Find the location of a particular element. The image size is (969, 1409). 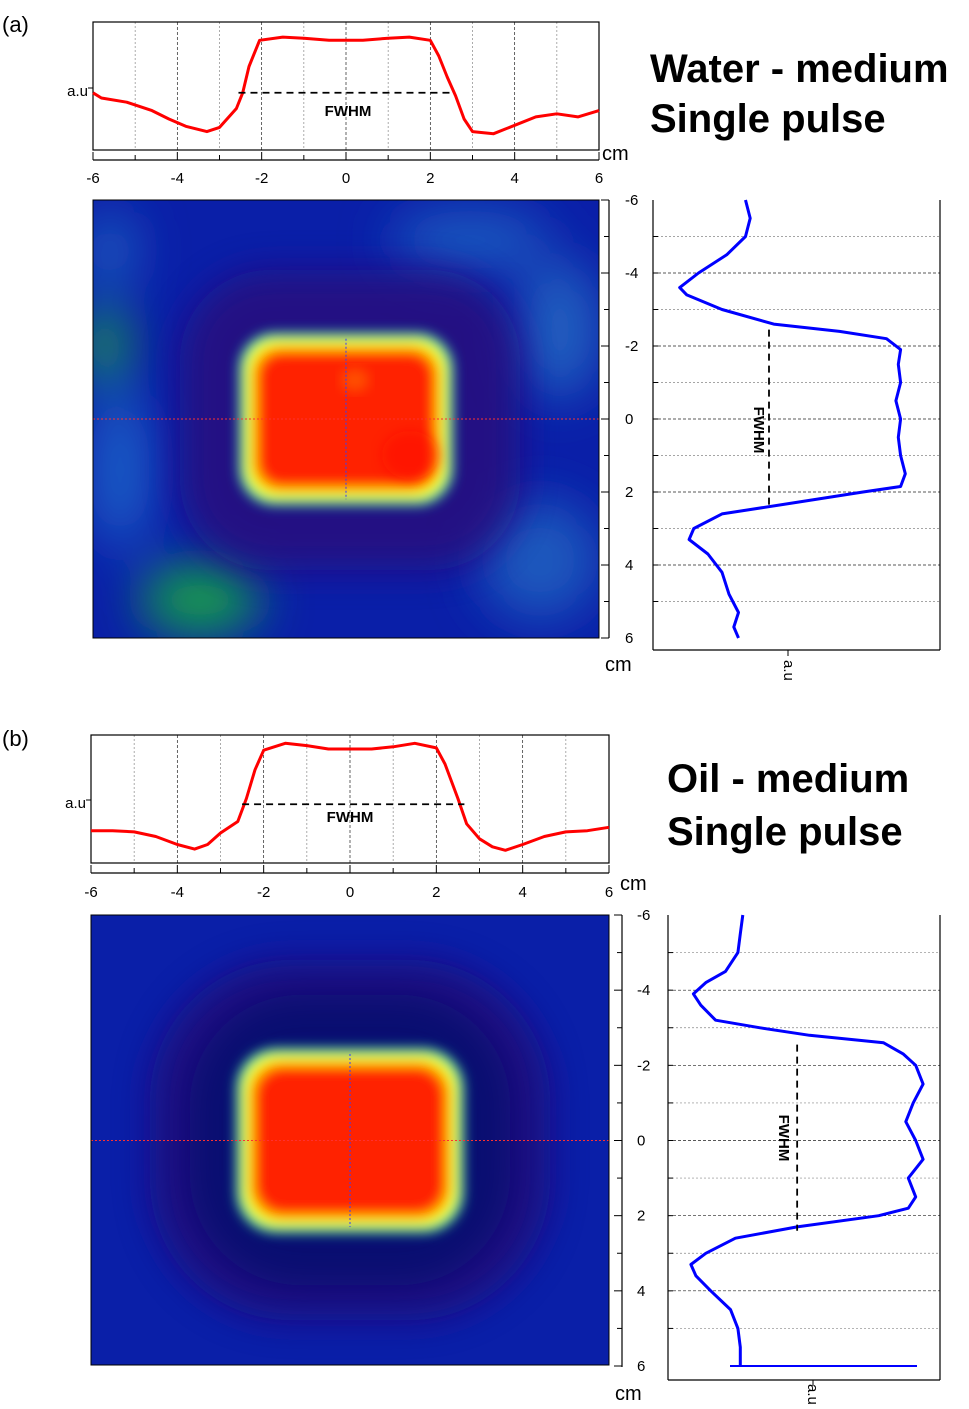

panel-label-b: (b) is located at coordinates (15, 738).